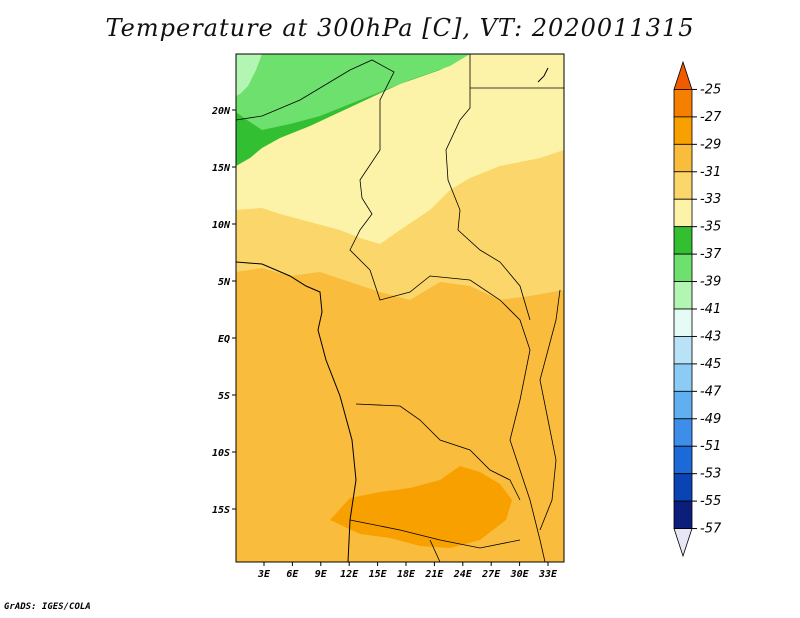  Describe the element at coordinates (710, 336) in the screenshot. I see `colorbar-label: -43` at that location.